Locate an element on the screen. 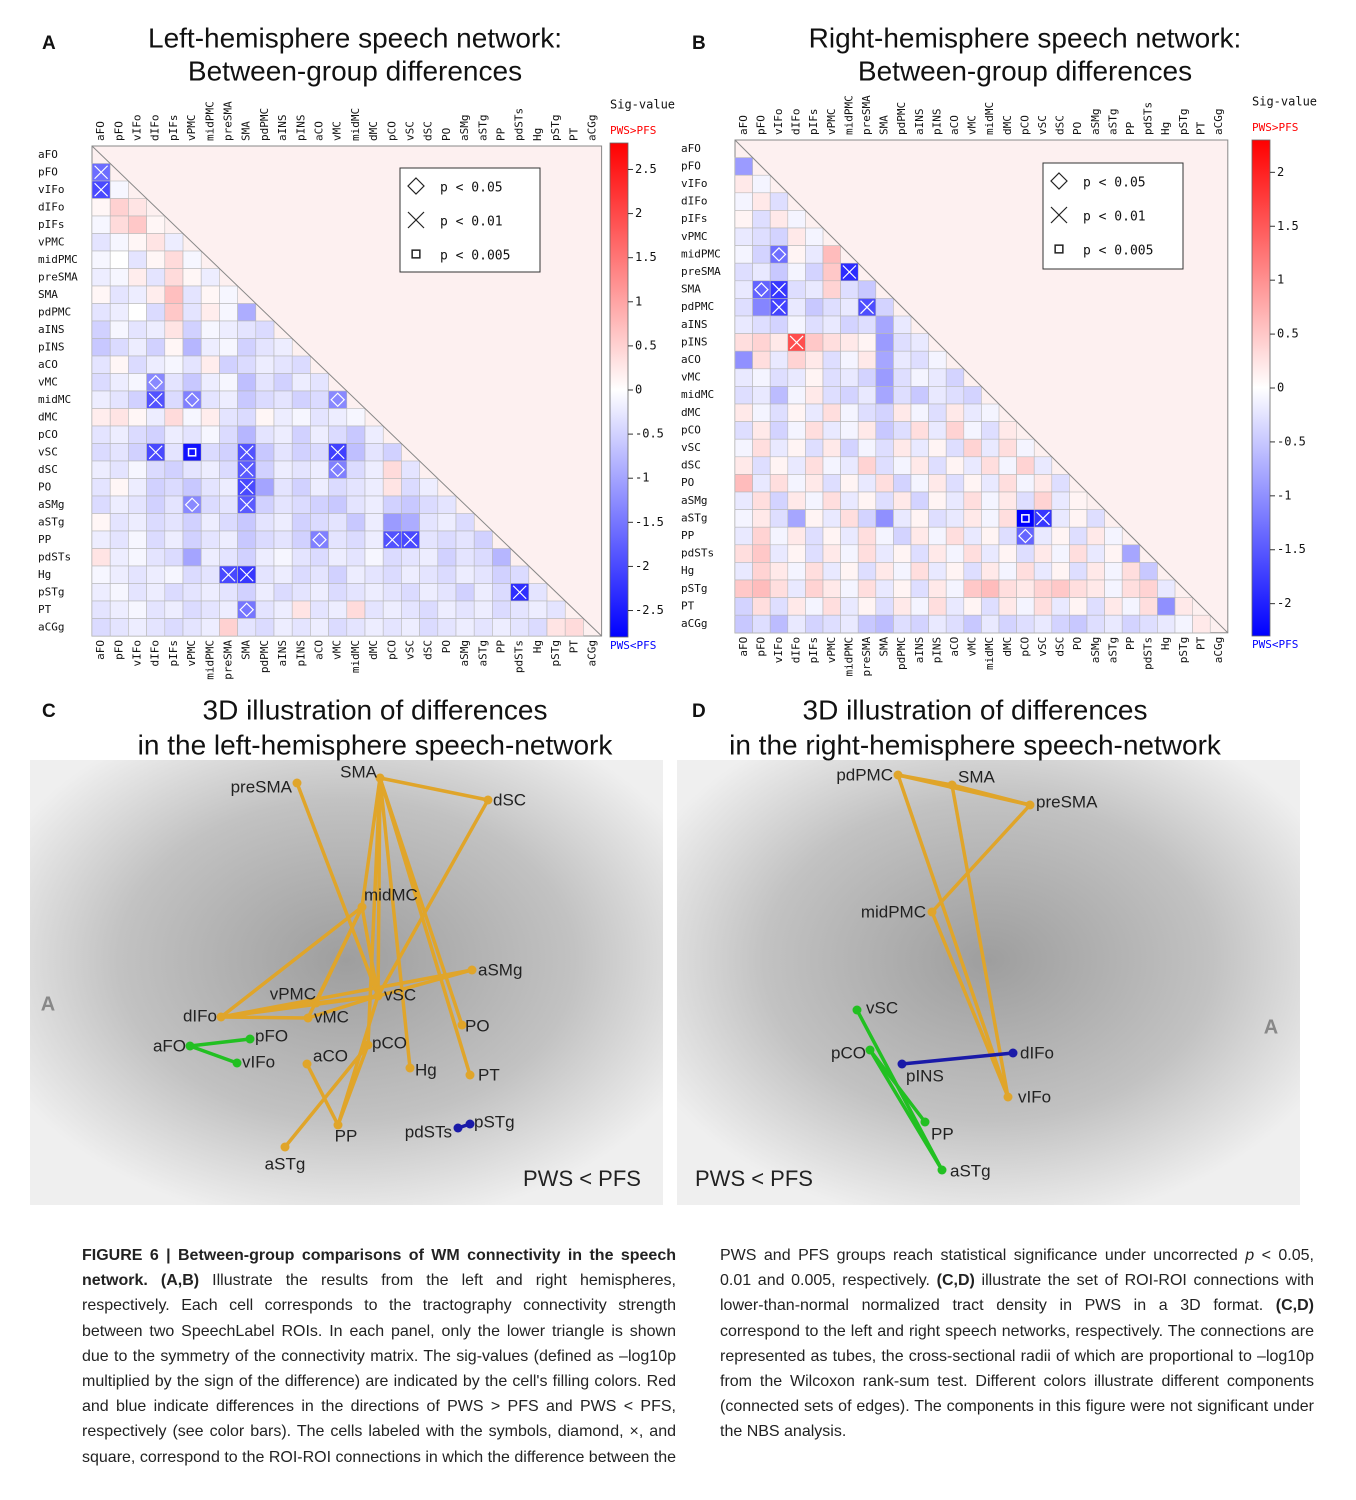 This screenshot has height=1500, width=1356. column-label-bottom: aINS is located at coordinates (282, 653).